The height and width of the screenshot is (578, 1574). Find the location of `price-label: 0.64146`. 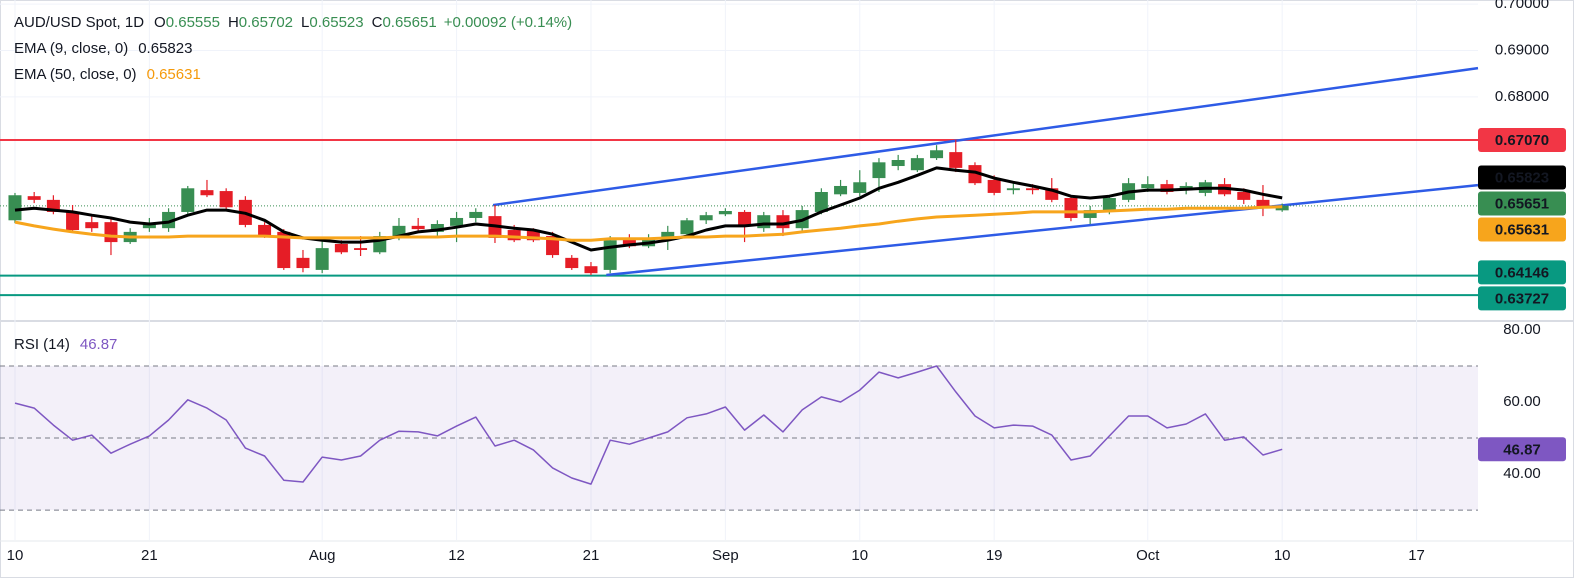

price-label: 0.64146 is located at coordinates (1522, 272).